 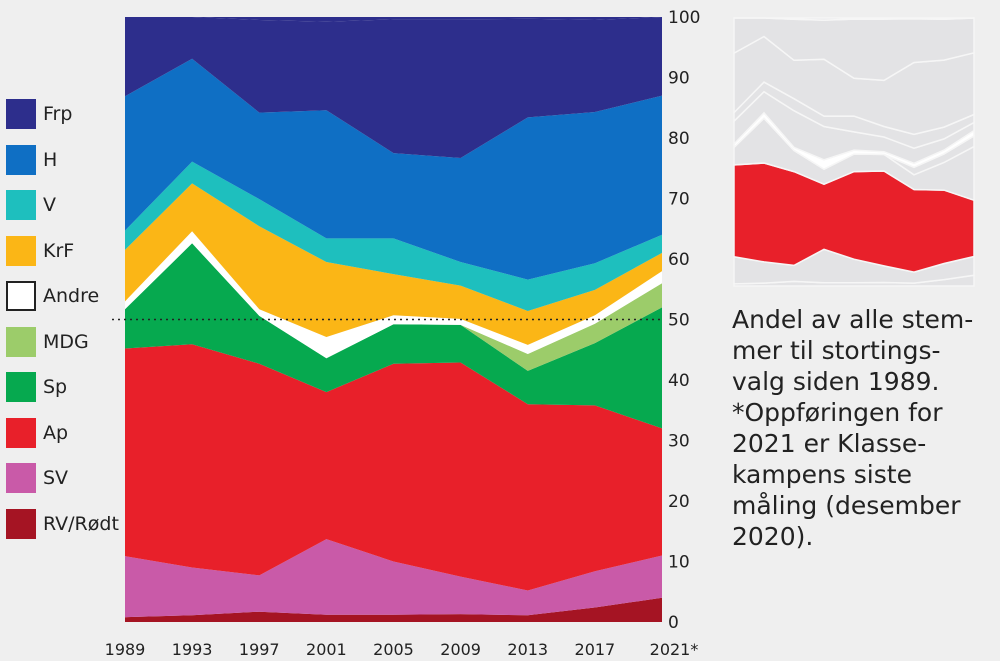 I want to click on caption-line: kampens siste, so click(x=822, y=474).